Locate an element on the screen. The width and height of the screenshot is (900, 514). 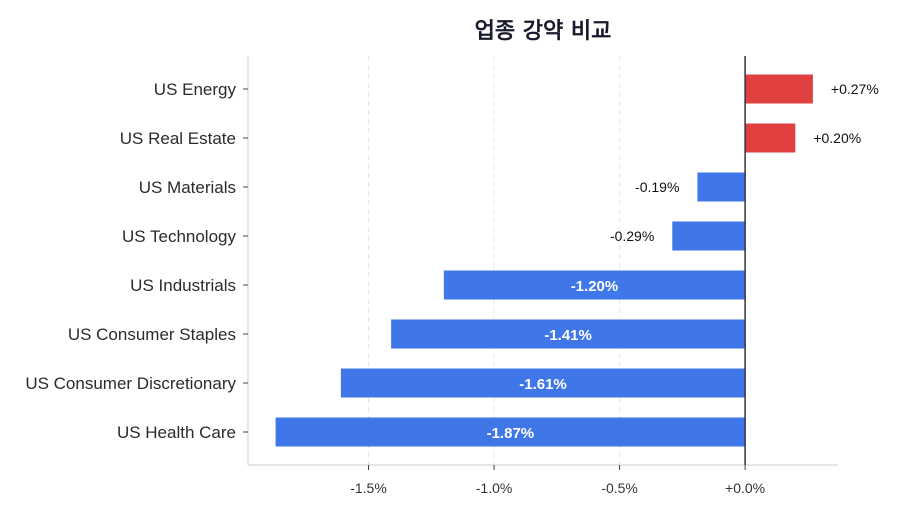
category-label: US Consumer Staples is located at coordinates (152, 334).